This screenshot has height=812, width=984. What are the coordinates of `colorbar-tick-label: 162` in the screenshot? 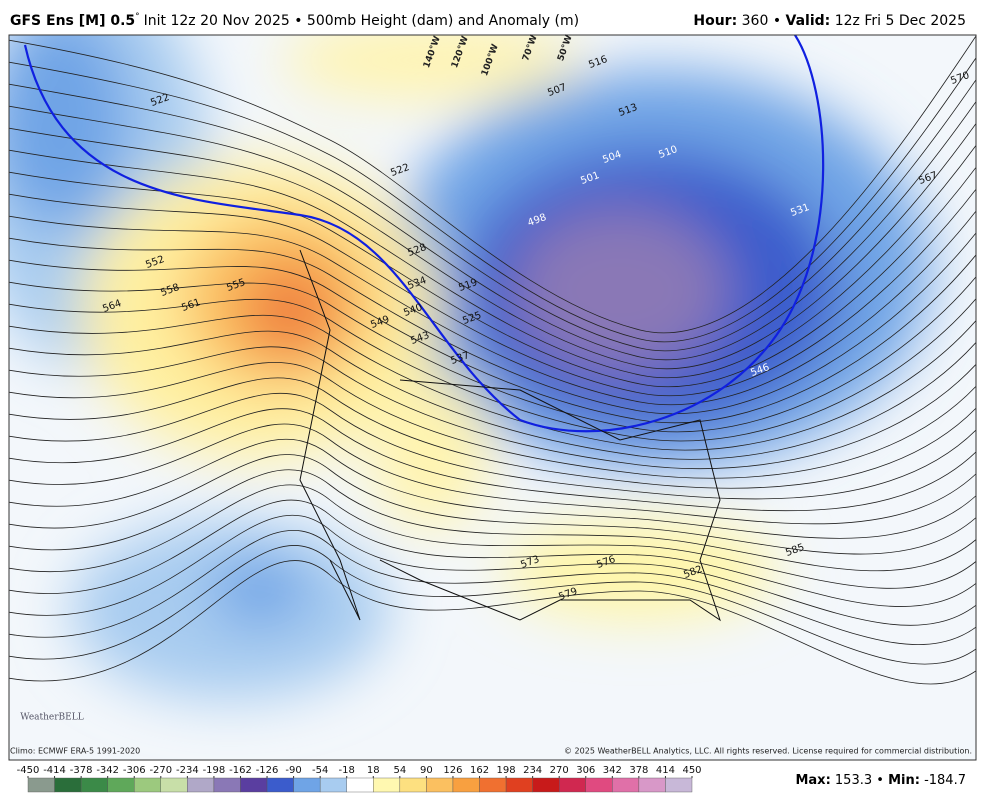 It's located at (479, 770).